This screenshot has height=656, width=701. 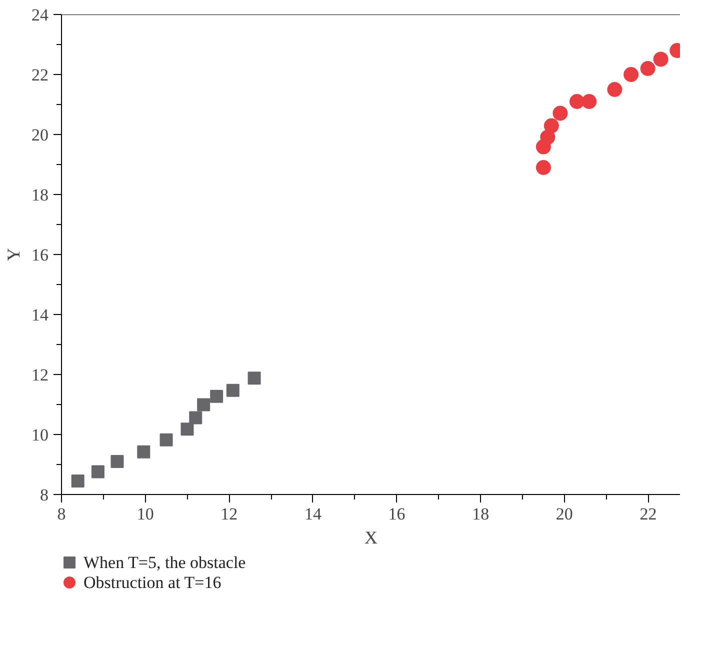 What do you see at coordinates (40, 255) in the screenshot?
I see `y-tick-label: 16` at bounding box center [40, 255].